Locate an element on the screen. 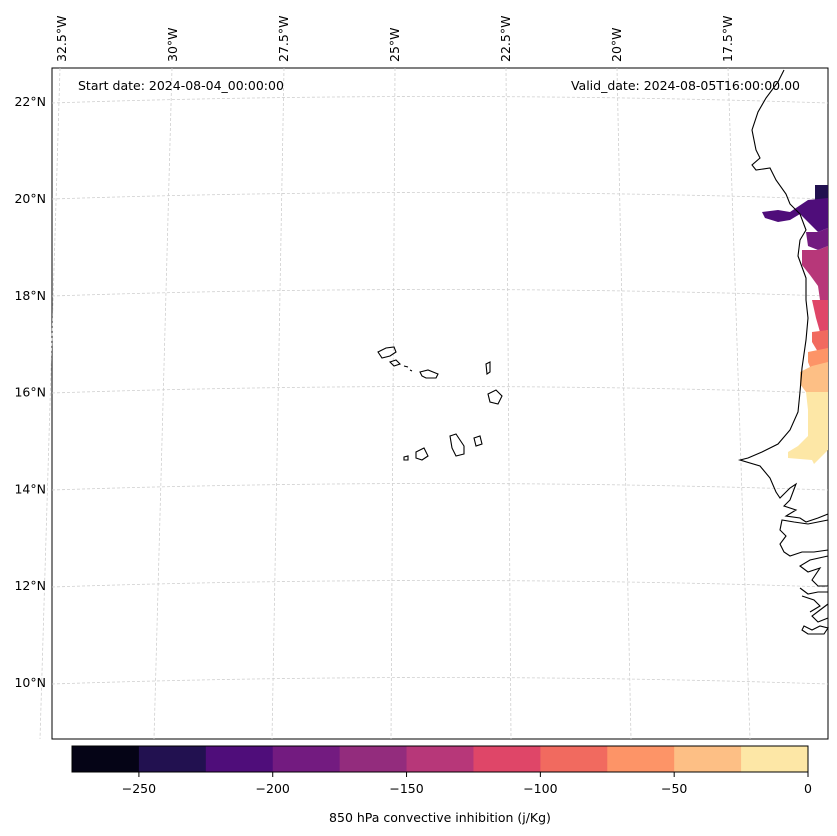 The image size is (837, 836). longitude-label: 22.5°W is located at coordinates (505, 39).